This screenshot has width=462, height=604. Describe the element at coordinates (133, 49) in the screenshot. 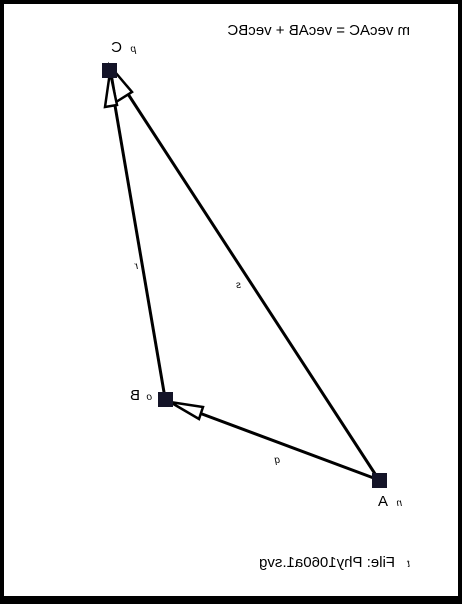

I see `point-c-tag: p` at that location.